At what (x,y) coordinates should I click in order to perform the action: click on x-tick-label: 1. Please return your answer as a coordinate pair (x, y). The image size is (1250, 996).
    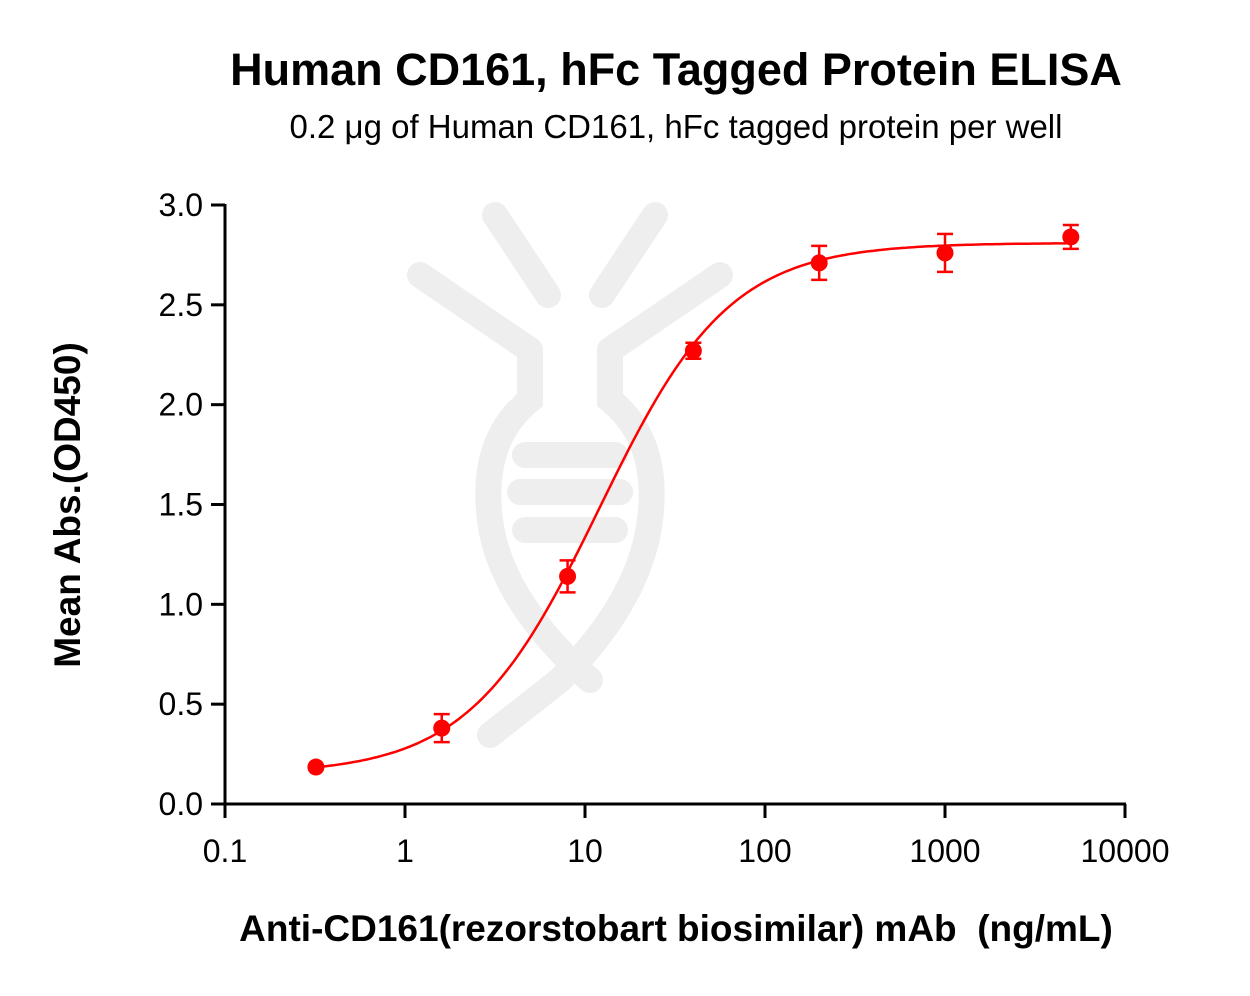
    Looking at the image, I should click on (405, 851).